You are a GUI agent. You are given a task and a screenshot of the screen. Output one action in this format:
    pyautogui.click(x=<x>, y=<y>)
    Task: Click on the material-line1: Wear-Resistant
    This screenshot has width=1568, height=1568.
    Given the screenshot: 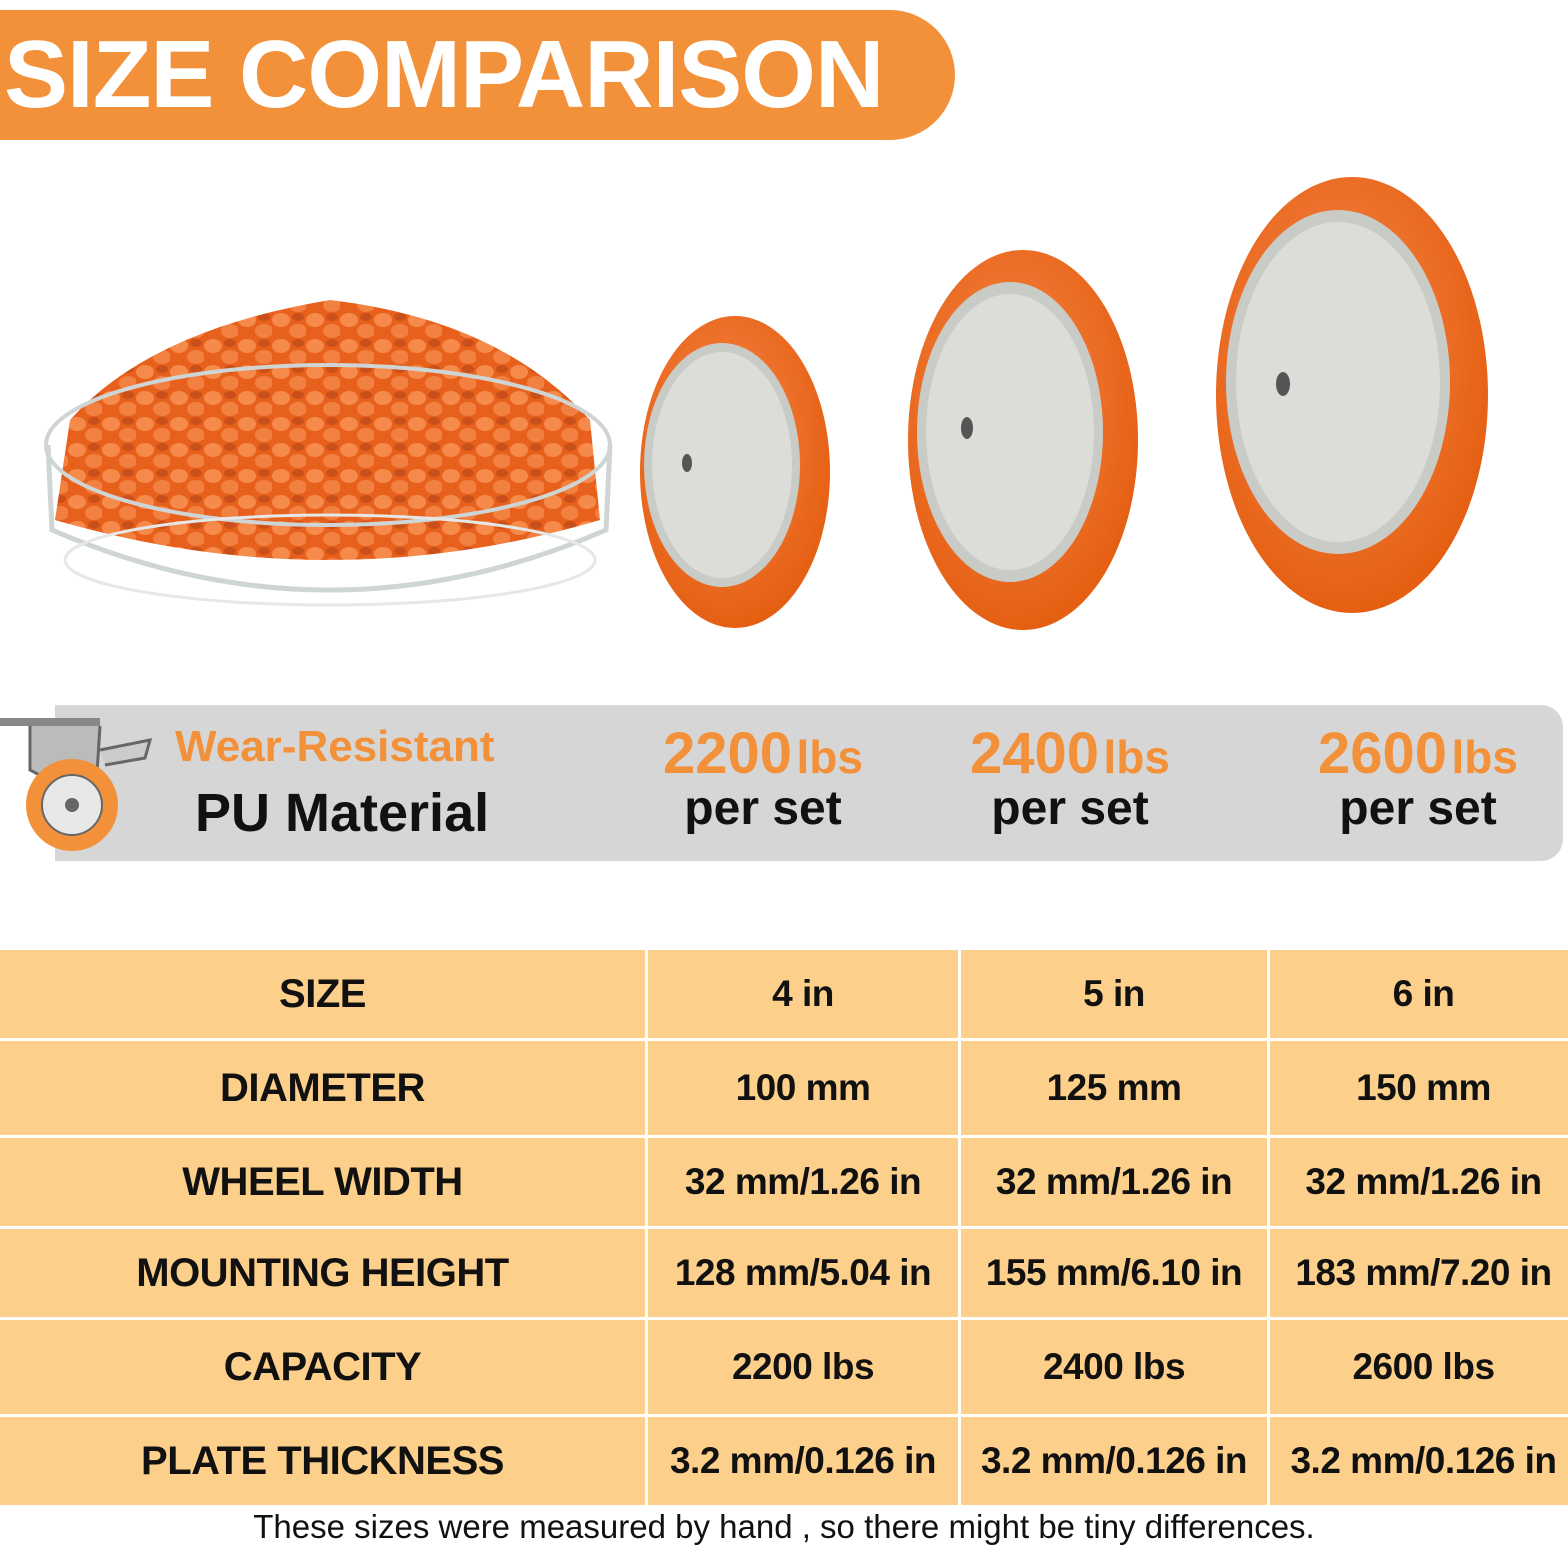 What is the action you would take?
    pyautogui.click(x=335, y=746)
    